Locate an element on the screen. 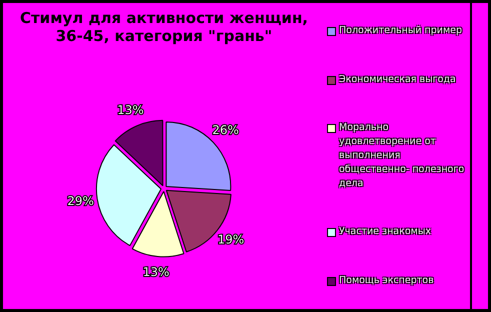 Image resolution: width=491 pixels, height=312 pixels. data-label: 19% is located at coordinates (230, 239).